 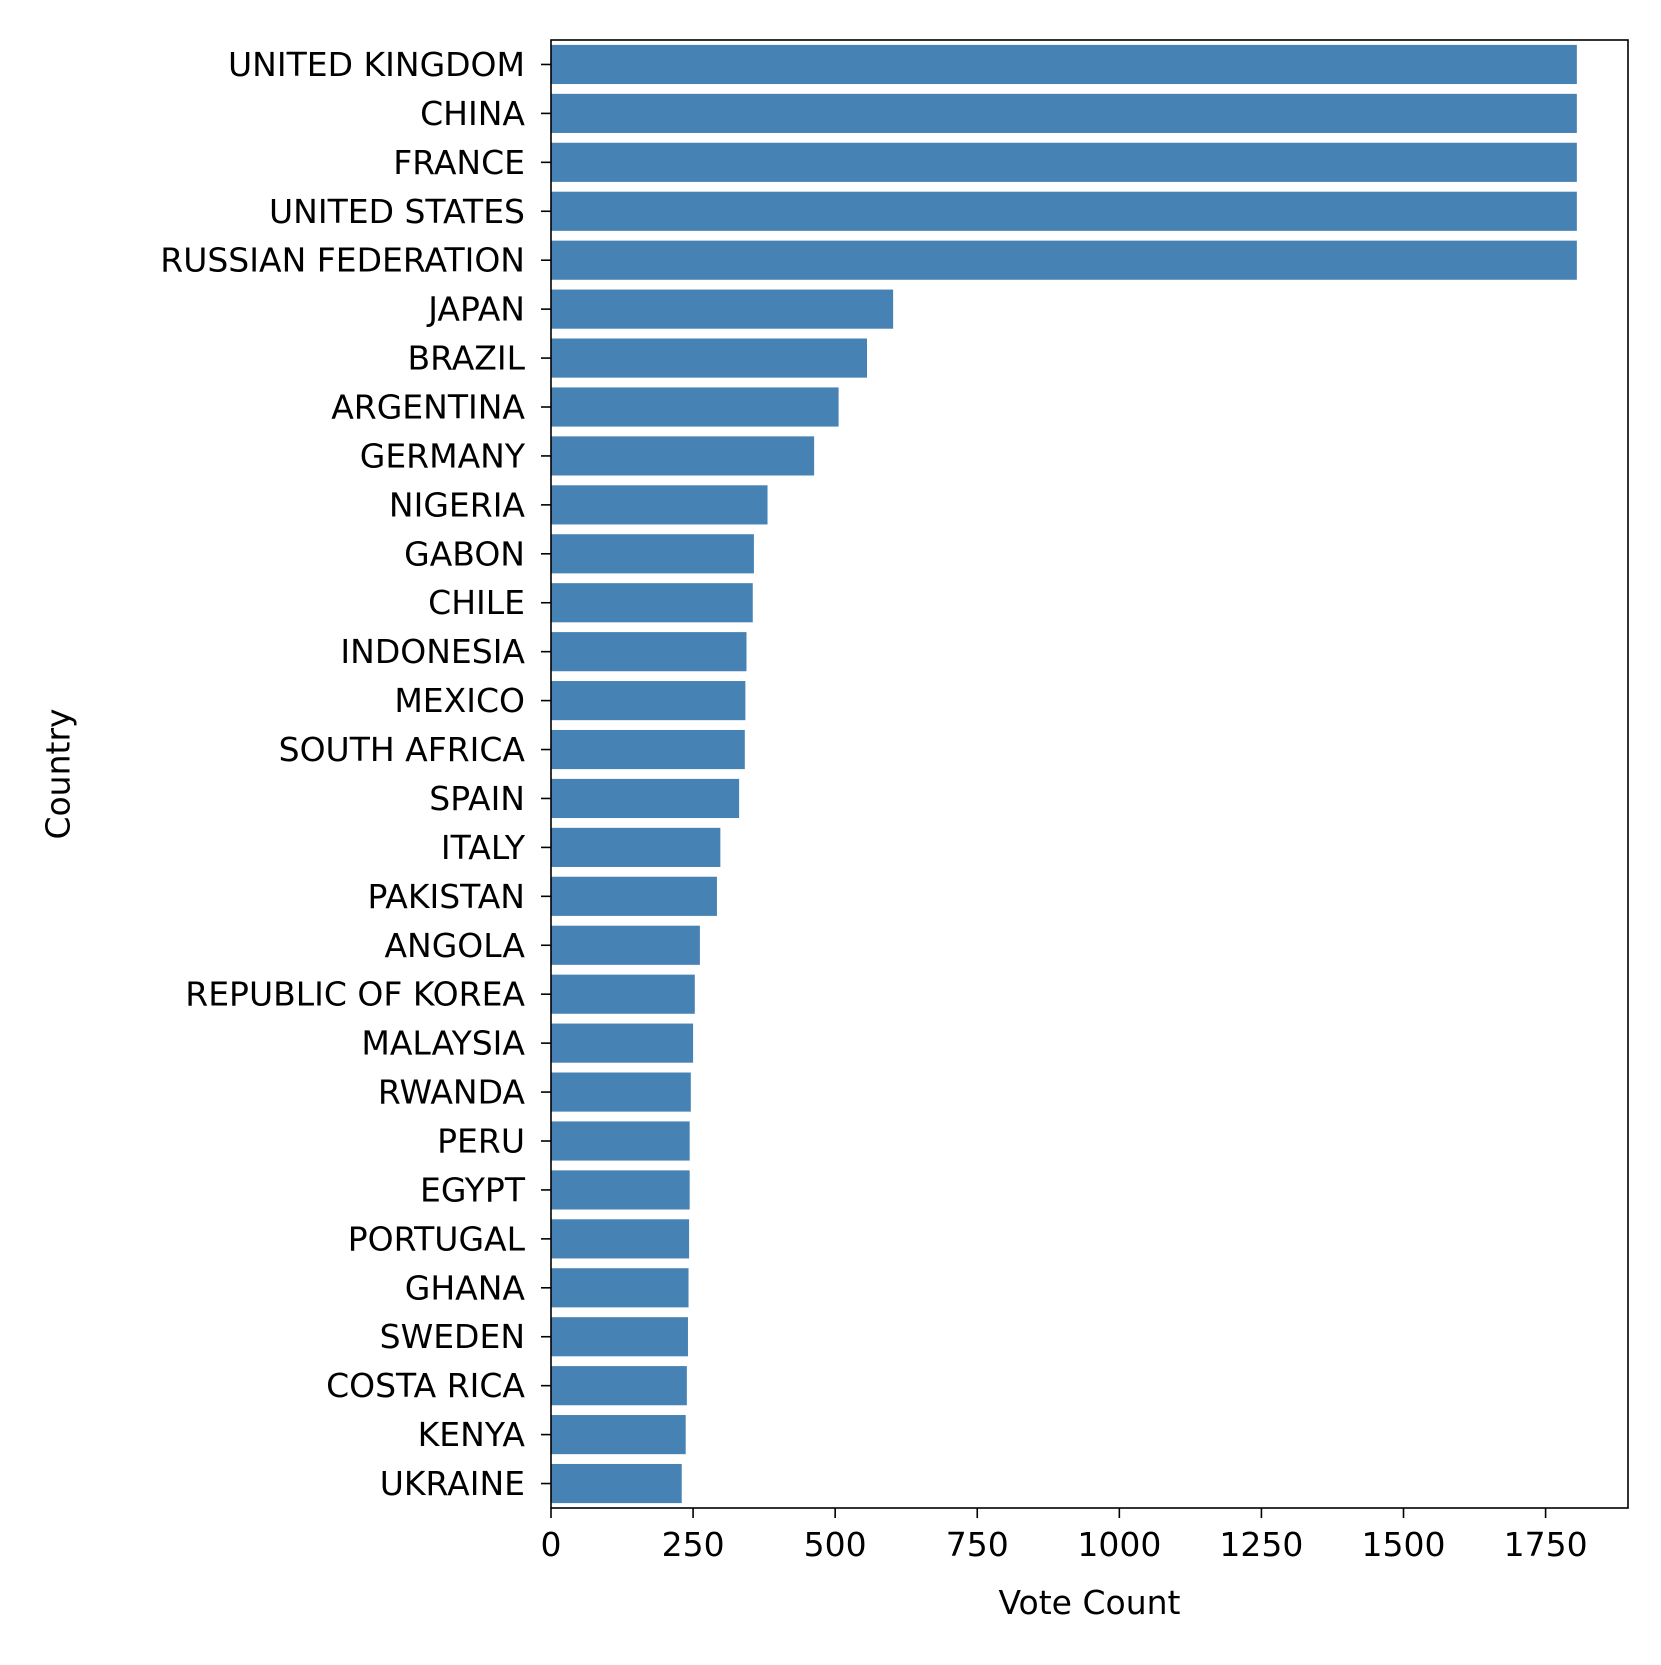 I want to click on x-tick-label: 1250, so click(x=1261, y=1544).